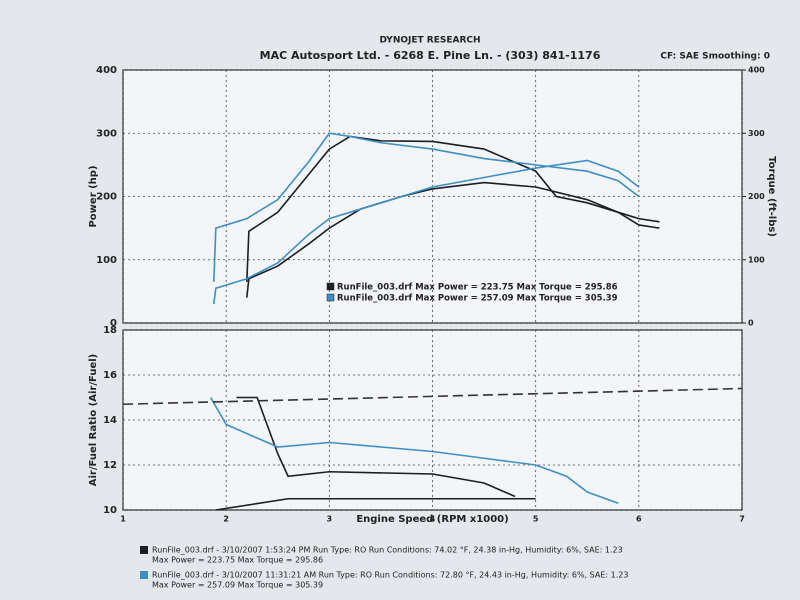 Image resolution: width=800 pixels, height=600 pixels. What do you see at coordinates (106, 197) in the screenshot?
I see `y-tick-label: 200` at bounding box center [106, 197].